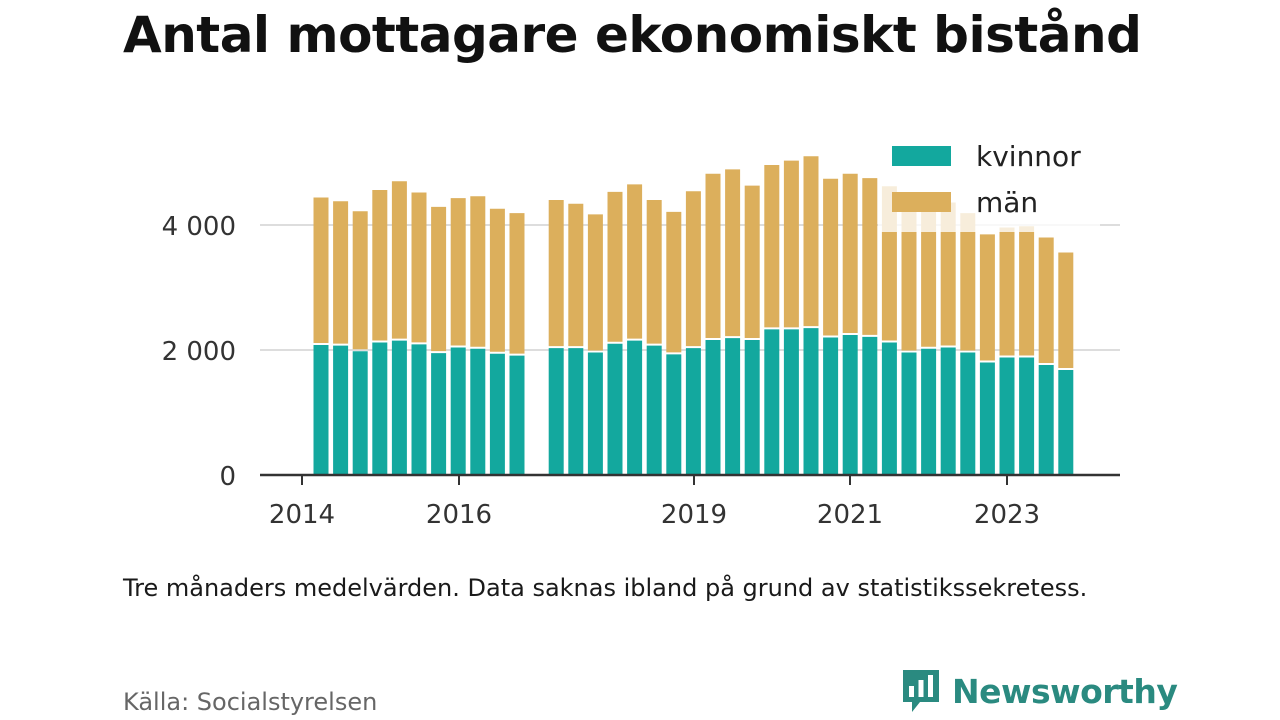 This screenshot has width=1280, height=720. What do you see at coordinates (1007, 515) in the screenshot?
I see `x-tick-label: 2023` at bounding box center [1007, 515].